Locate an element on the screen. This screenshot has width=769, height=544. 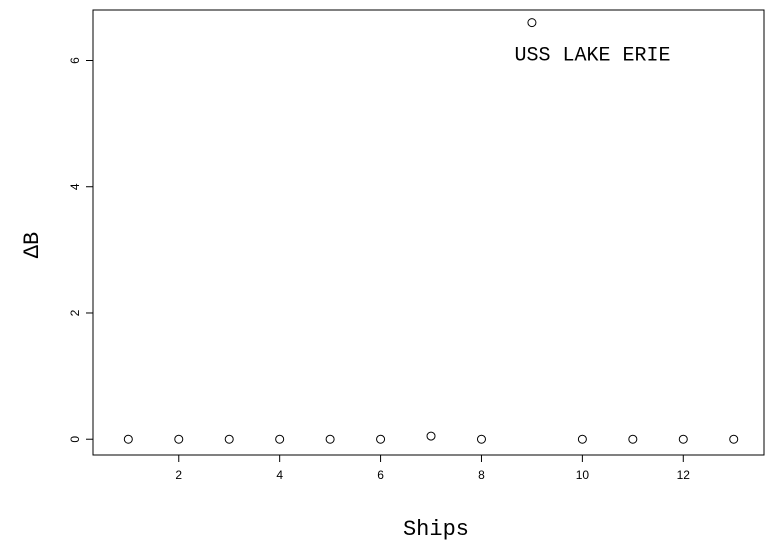
x-axis: 2 4 6 8 10 12 is located at coordinates (432, 468).